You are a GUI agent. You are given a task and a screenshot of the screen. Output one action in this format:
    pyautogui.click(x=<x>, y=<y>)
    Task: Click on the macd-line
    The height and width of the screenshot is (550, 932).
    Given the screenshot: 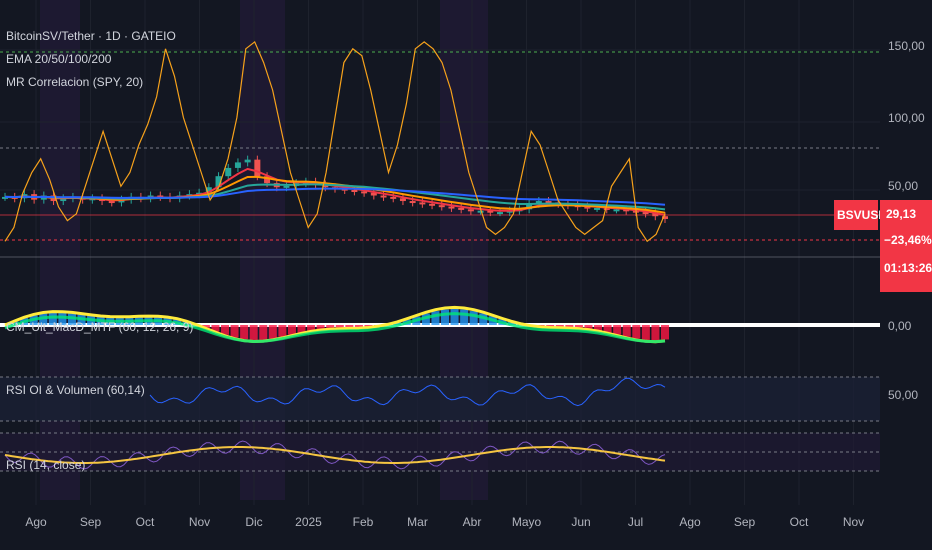 What is the action you would take?
    pyautogui.click(x=335, y=324)
    